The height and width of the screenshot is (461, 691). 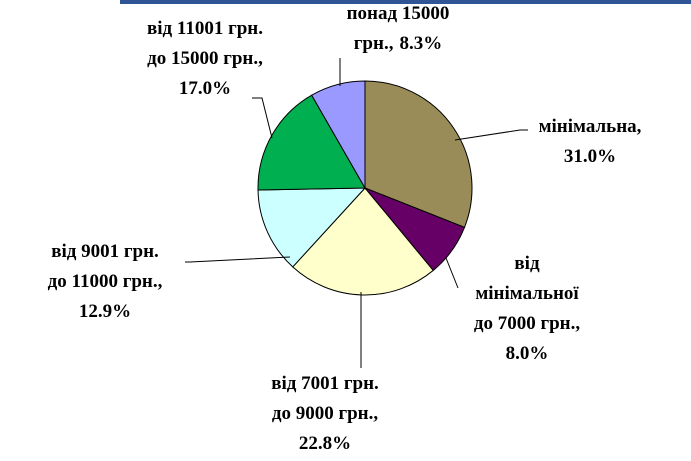 What do you see at coordinates (105, 311) in the screenshot?
I see `value-label: 12.9%` at bounding box center [105, 311].